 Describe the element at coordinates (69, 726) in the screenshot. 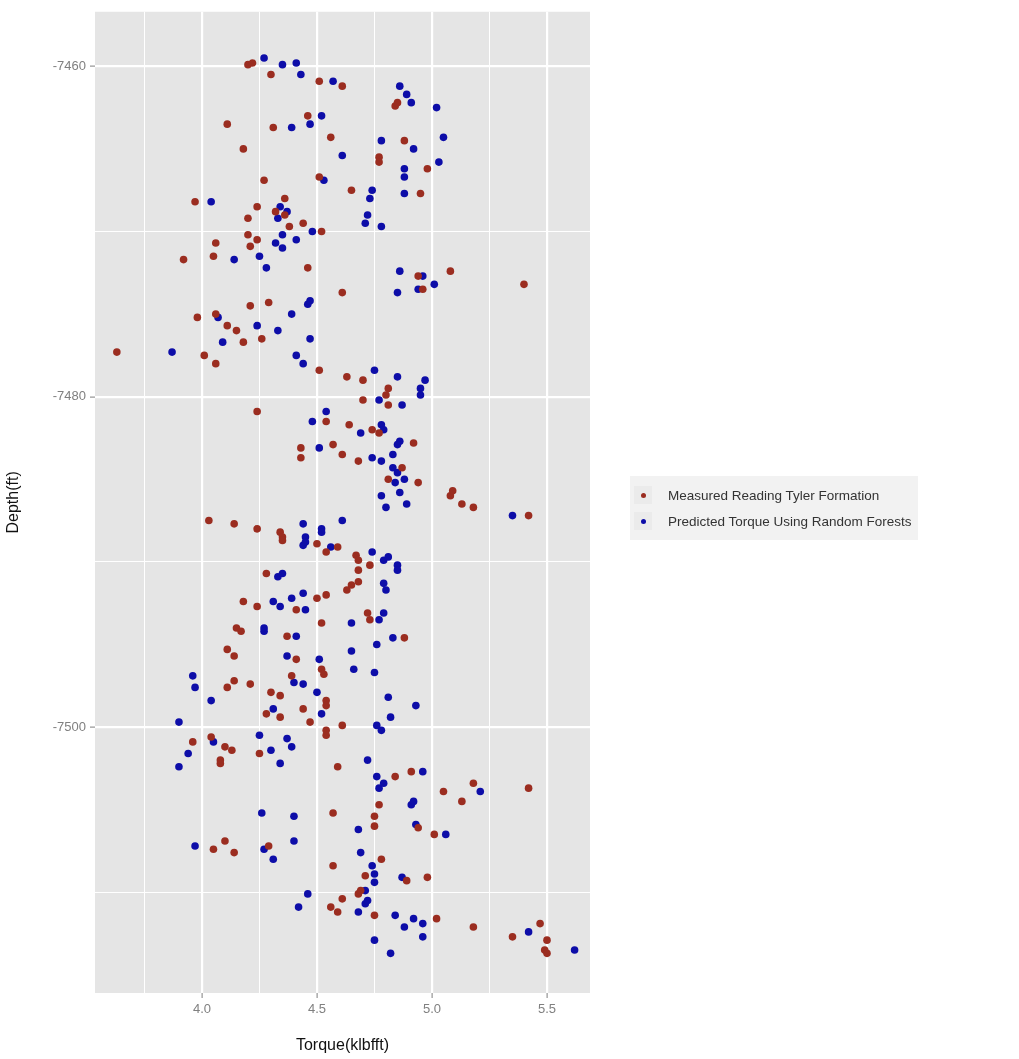

I see `y-tick-label: -7500` at that location.